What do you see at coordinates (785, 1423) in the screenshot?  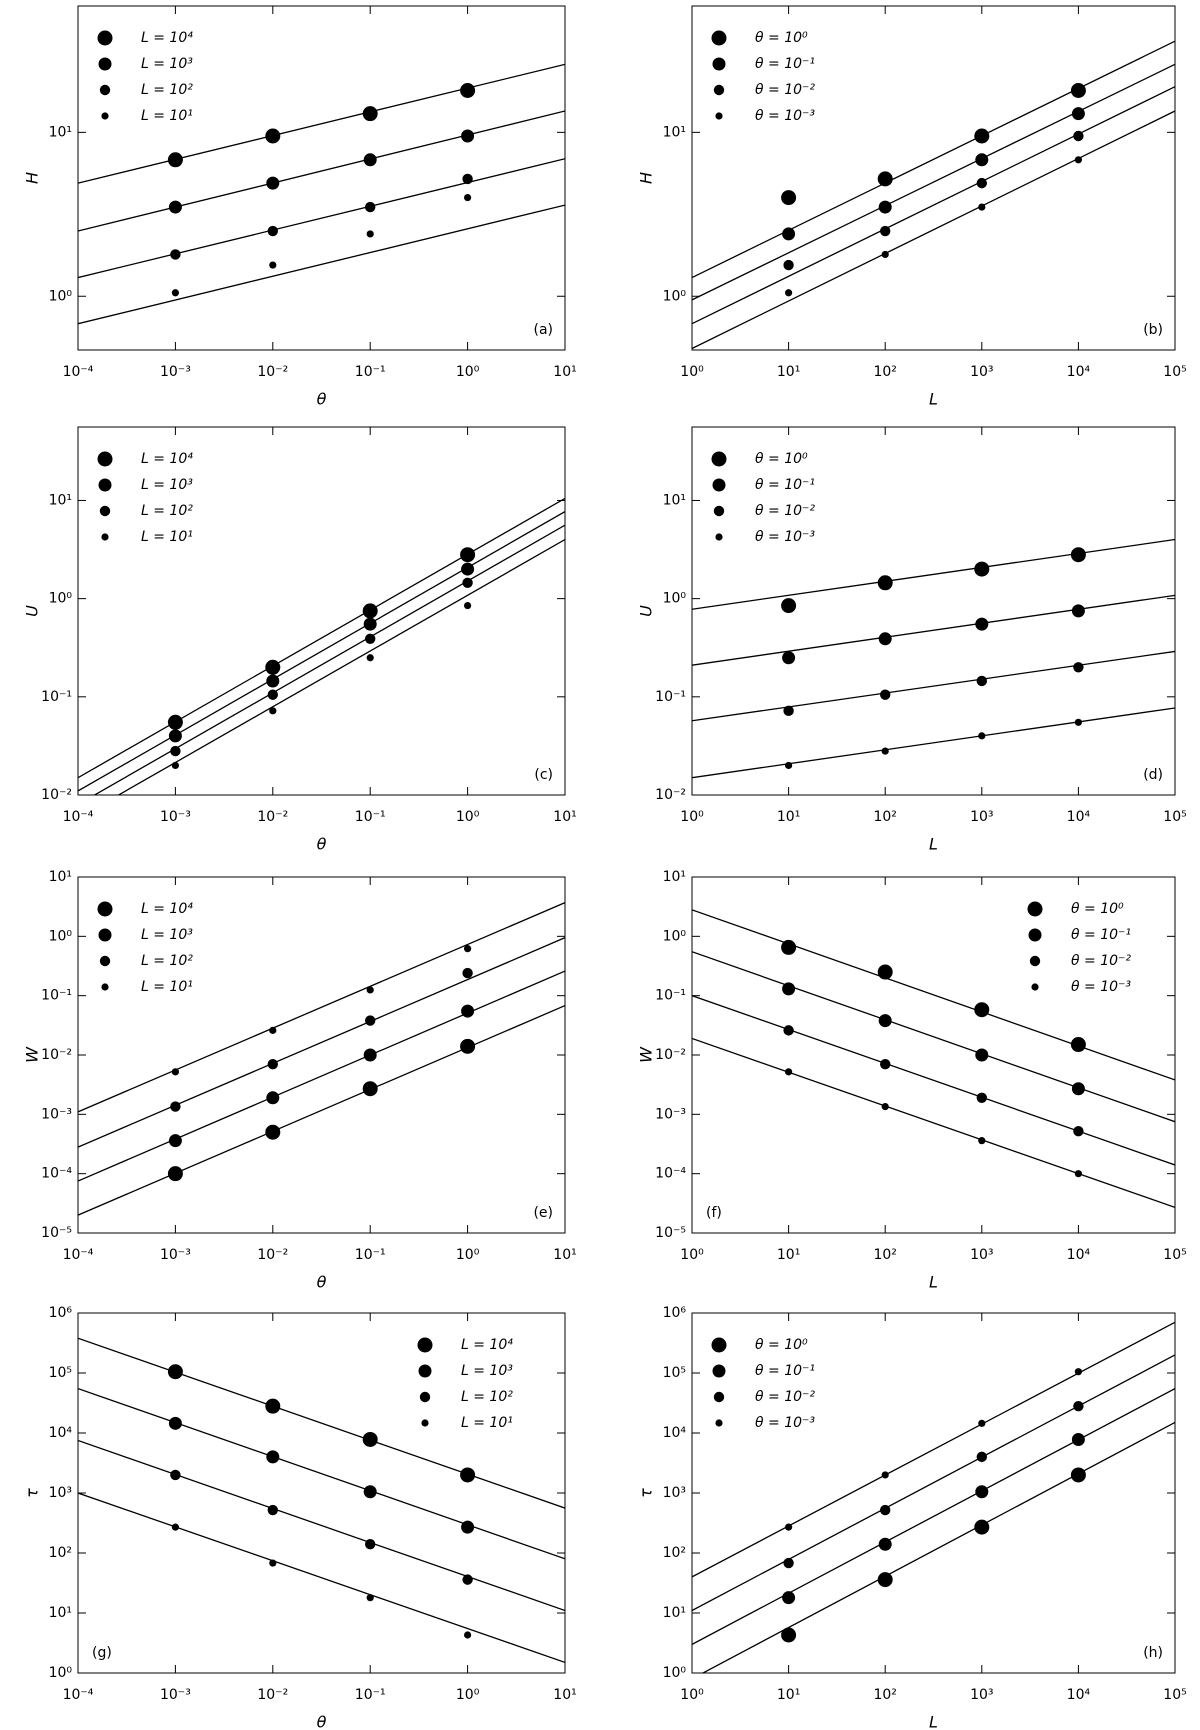 I see `legend-label: θ = 10⁻³` at bounding box center [785, 1423].